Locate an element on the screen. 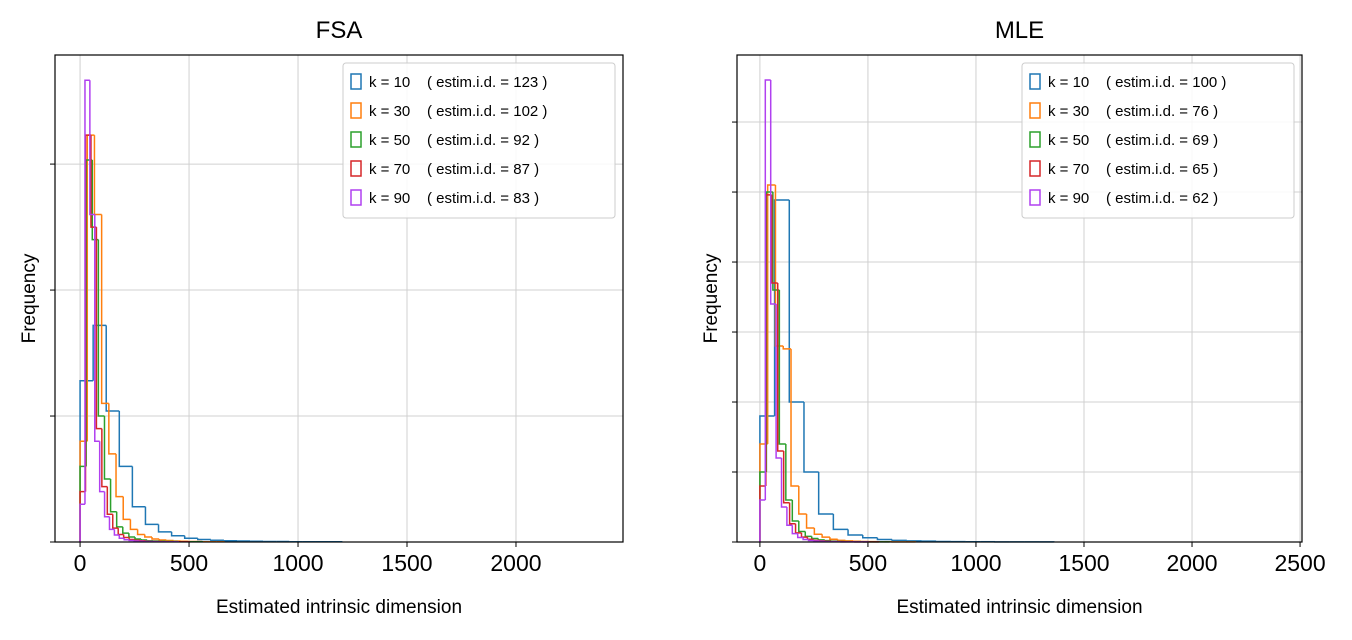  legend-label: k = 30 ( estim.i.d. = 102 ) is located at coordinates (458, 111).